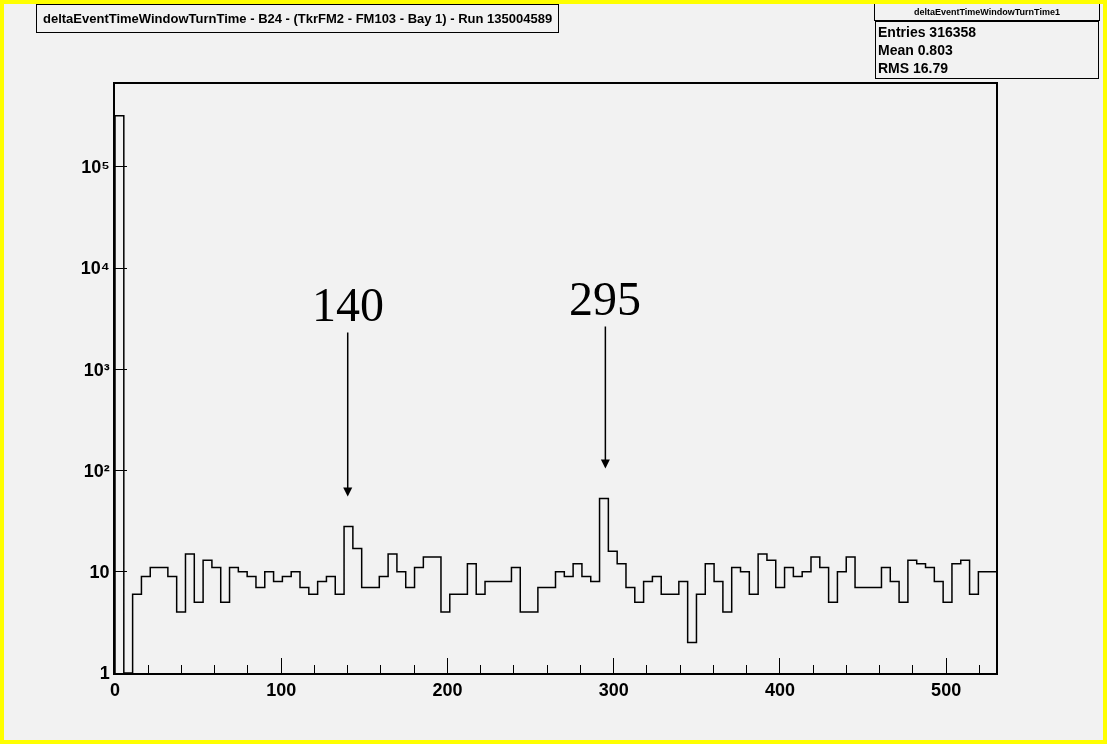  What do you see at coordinates (348, 304) in the screenshot?
I see `annotation: 140` at bounding box center [348, 304].